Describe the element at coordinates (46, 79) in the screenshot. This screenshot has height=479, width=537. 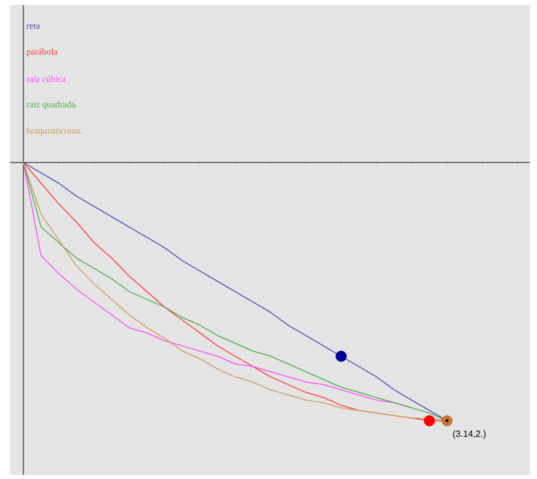
I see `text: raiz cúbica` at that location.